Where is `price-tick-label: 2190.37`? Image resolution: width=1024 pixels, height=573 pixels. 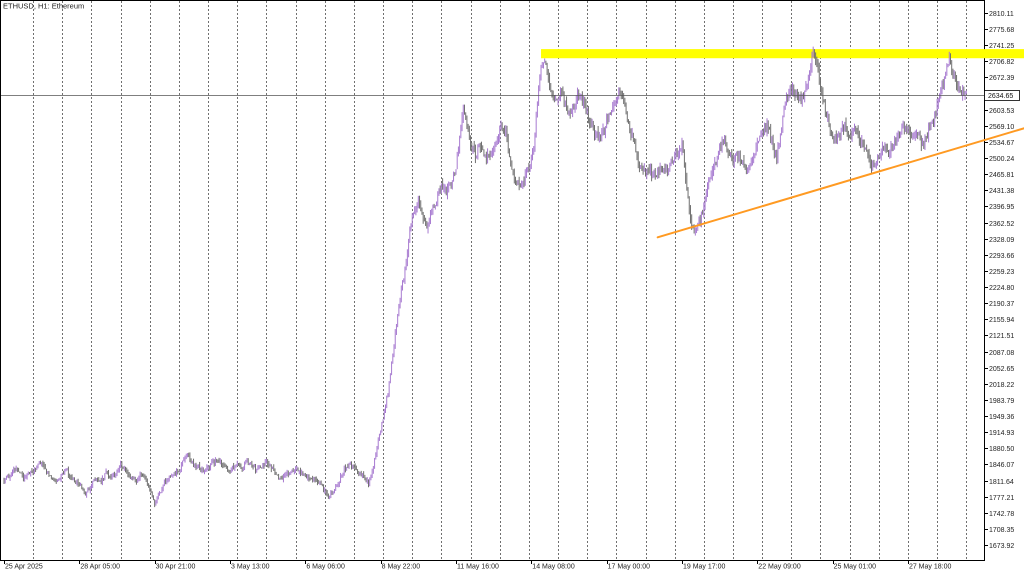 price-tick-label: 2190.37 is located at coordinates (1001, 304).